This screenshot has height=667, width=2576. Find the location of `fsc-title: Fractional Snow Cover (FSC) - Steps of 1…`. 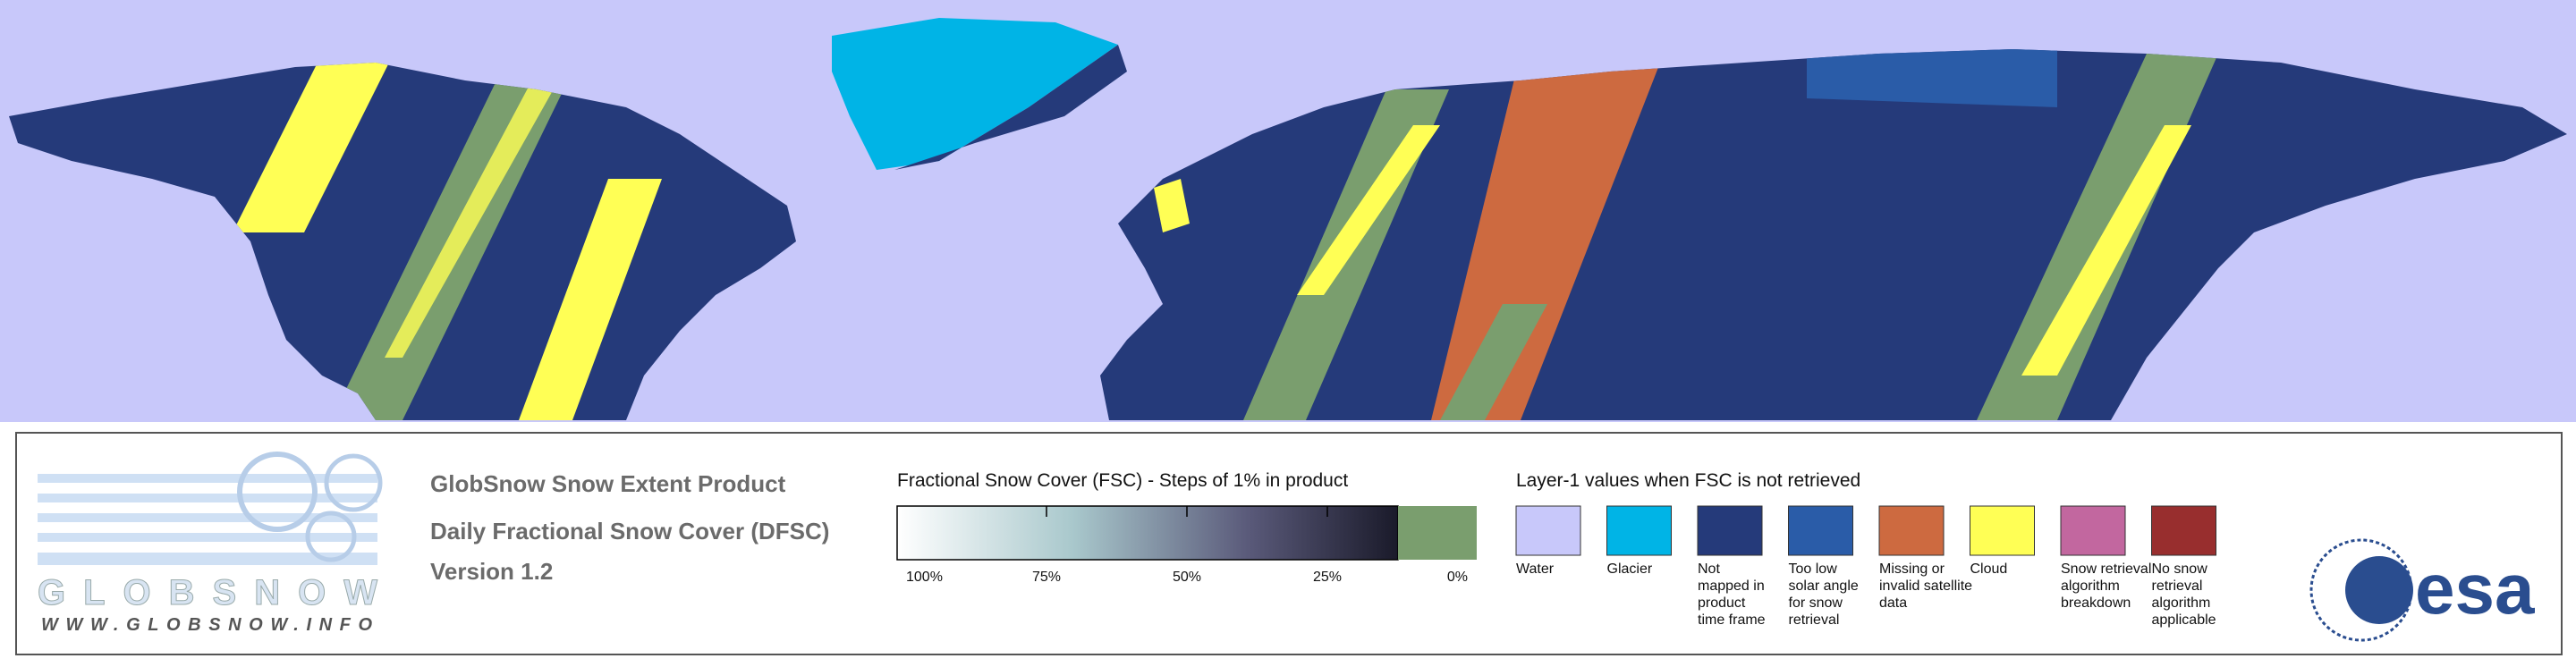

fsc-title: Fractional Snow Cover (FSC) - Steps of 1… is located at coordinates (1122, 480).